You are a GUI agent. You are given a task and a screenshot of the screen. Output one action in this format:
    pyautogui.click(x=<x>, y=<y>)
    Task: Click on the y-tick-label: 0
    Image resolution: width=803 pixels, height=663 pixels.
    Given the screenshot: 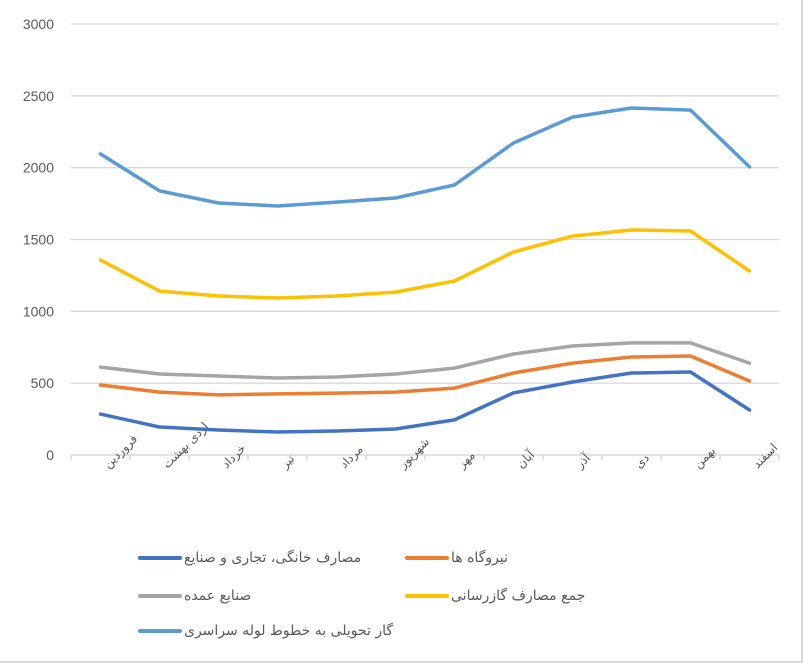 What is the action you would take?
    pyautogui.click(x=50, y=455)
    